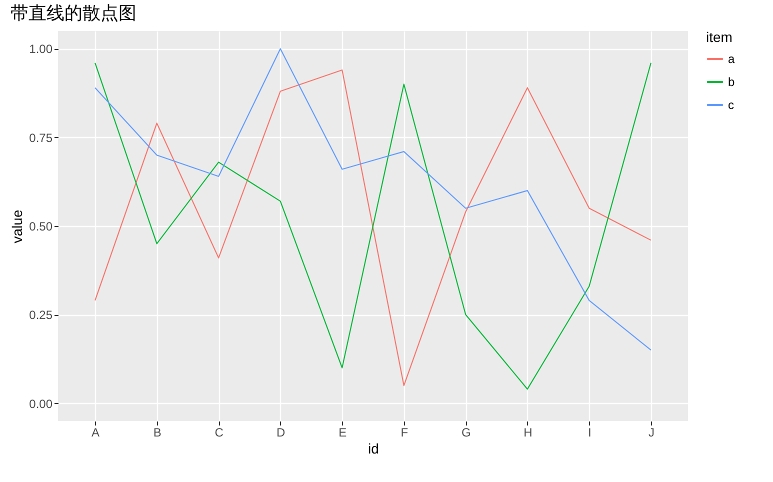  What do you see at coordinates (404, 433) in the screenshot?
I see `x-tick-label: F` at bounding box center [404, 433].